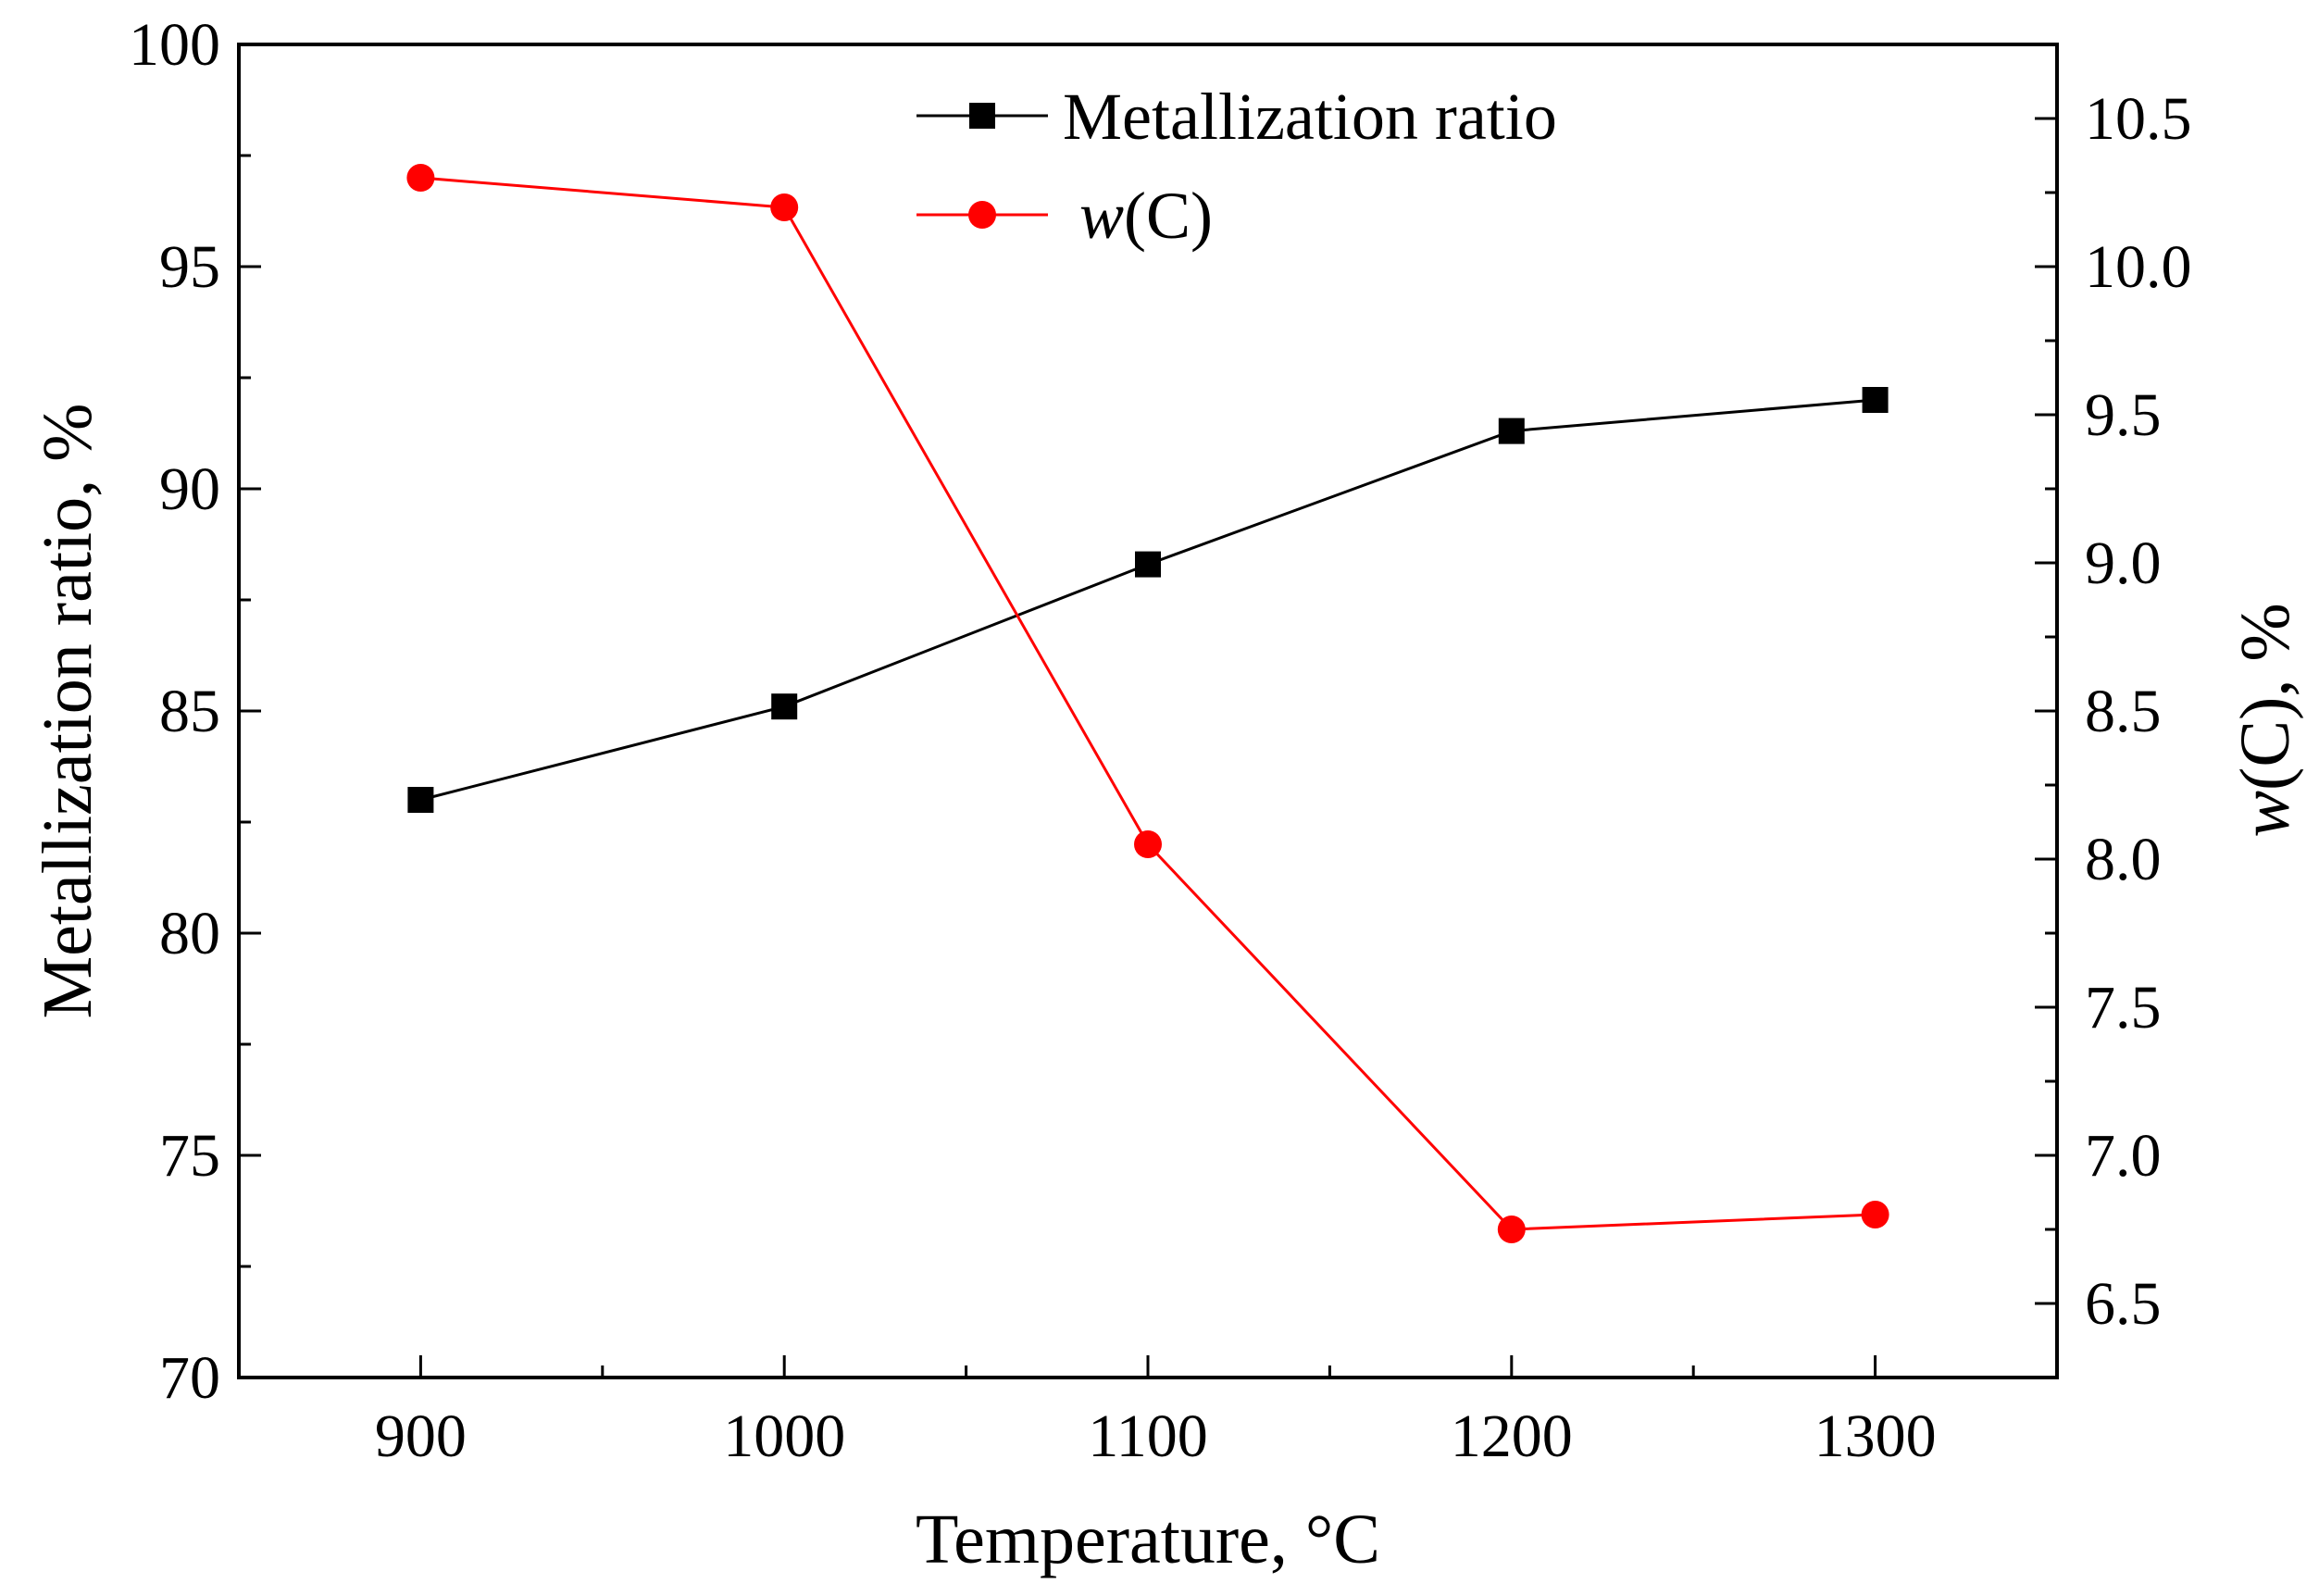 Image resolution: width=2319 pixels, height=1596 pixels. What do you see at coordinates (2123, 1007) in the screenshot?
I see `y-right-tick-label: 7.5` at bounding box center [2123, 1007].